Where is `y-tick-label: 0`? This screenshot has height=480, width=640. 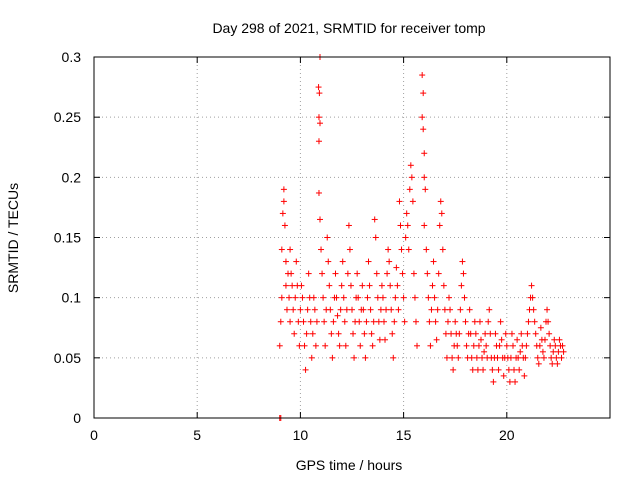 y-tick-label: 0 is located at coordinates (77, 418).